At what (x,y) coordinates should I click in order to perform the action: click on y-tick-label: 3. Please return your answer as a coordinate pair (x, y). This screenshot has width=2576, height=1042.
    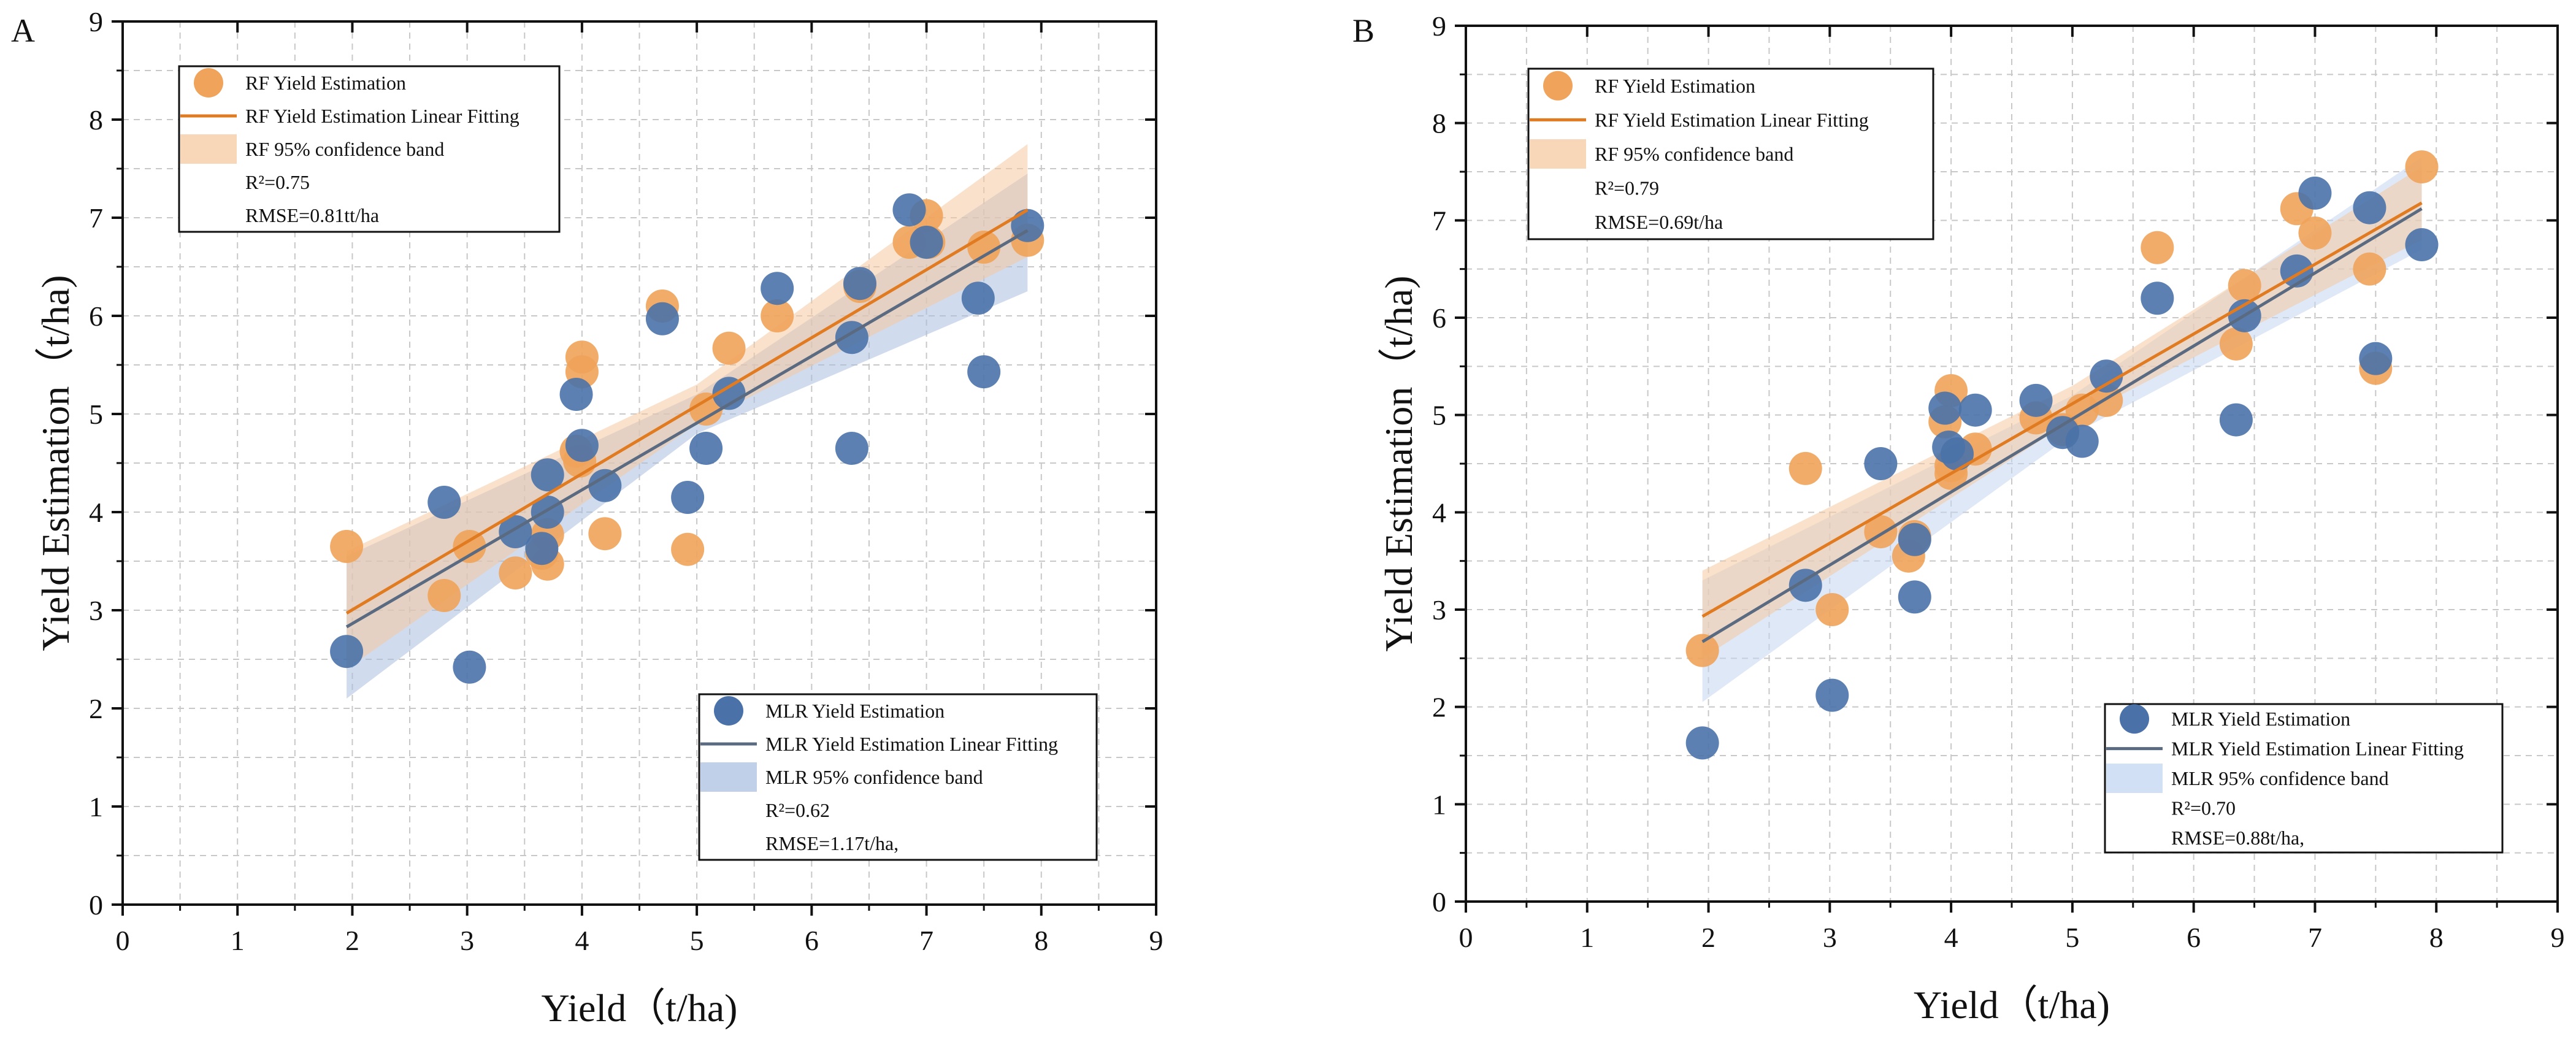
    Looking at the image, I should click on (1439, 610).